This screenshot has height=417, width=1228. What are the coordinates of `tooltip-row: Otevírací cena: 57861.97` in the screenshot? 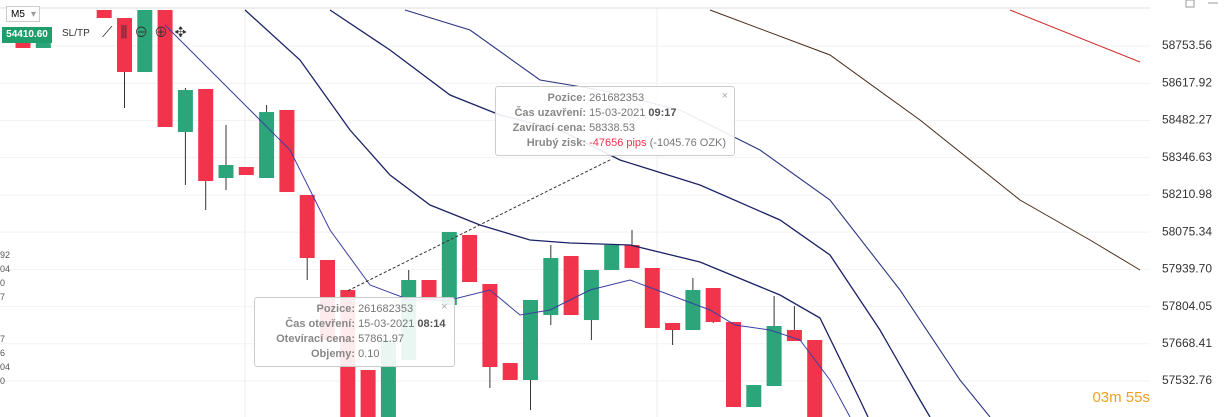 It's located at (354, 339).